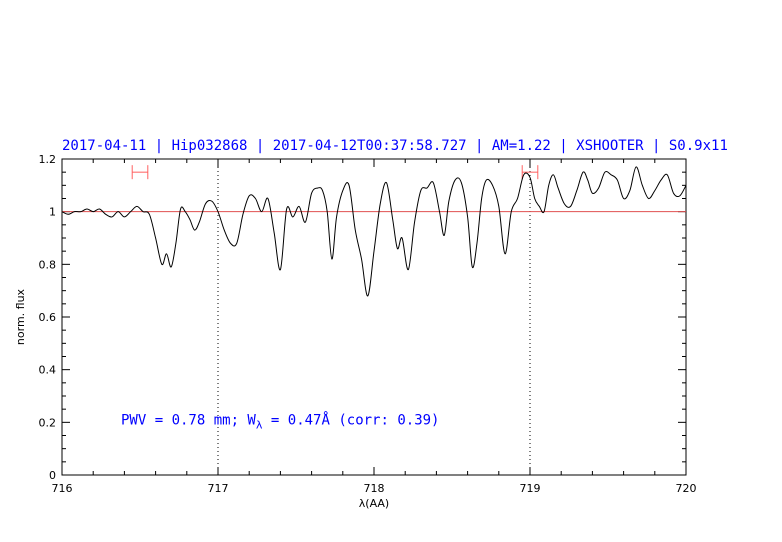  Describe the element at coordinates (374, 488) in the screenshot. I see `x-tick-label: 718` at that location.